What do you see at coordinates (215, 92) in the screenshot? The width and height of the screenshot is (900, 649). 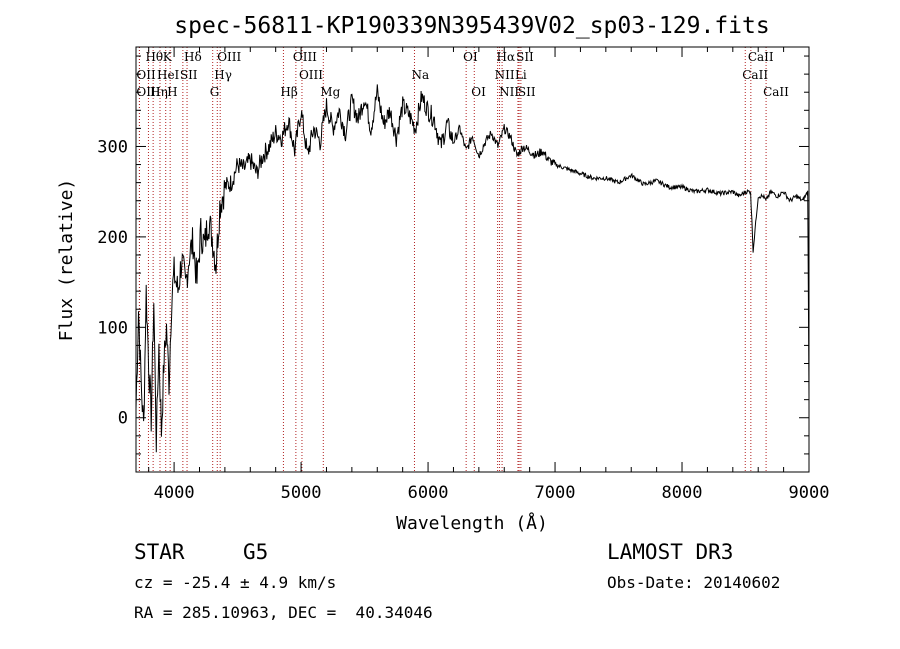 I see `line-label-g: G` at bounding box center [215, 92].